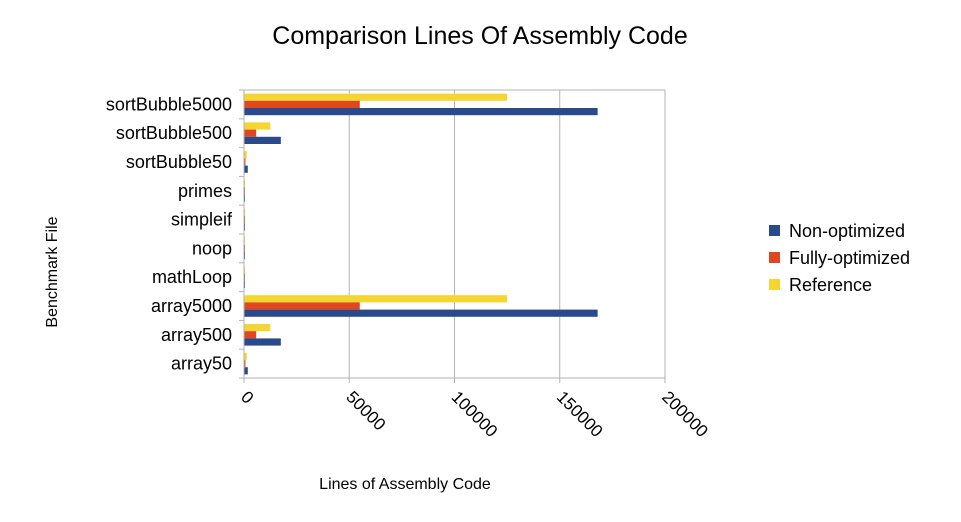  Describe the element at coordinates (580, 414) in the screenshot. I see `x-tick-label: 150000` at that location.